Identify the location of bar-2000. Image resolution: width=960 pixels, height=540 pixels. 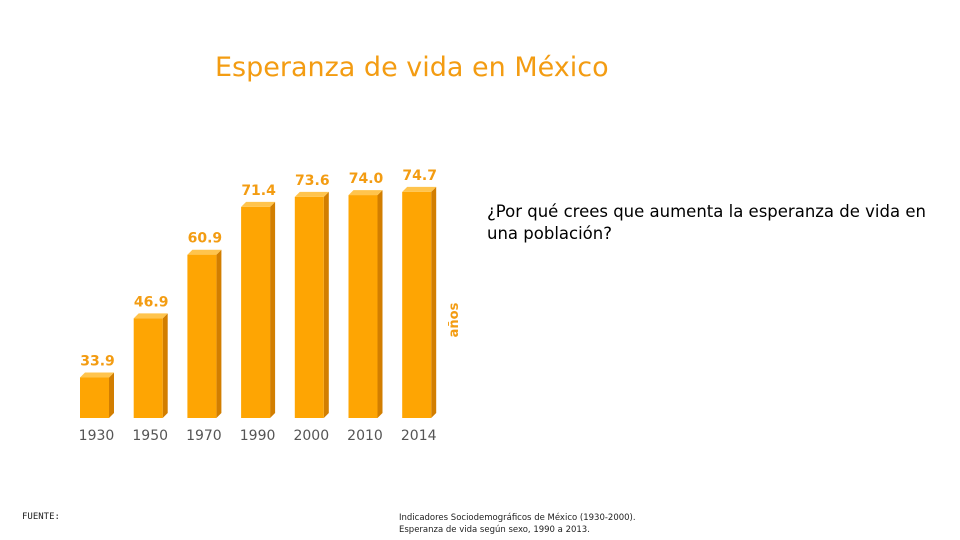
(311, 304).